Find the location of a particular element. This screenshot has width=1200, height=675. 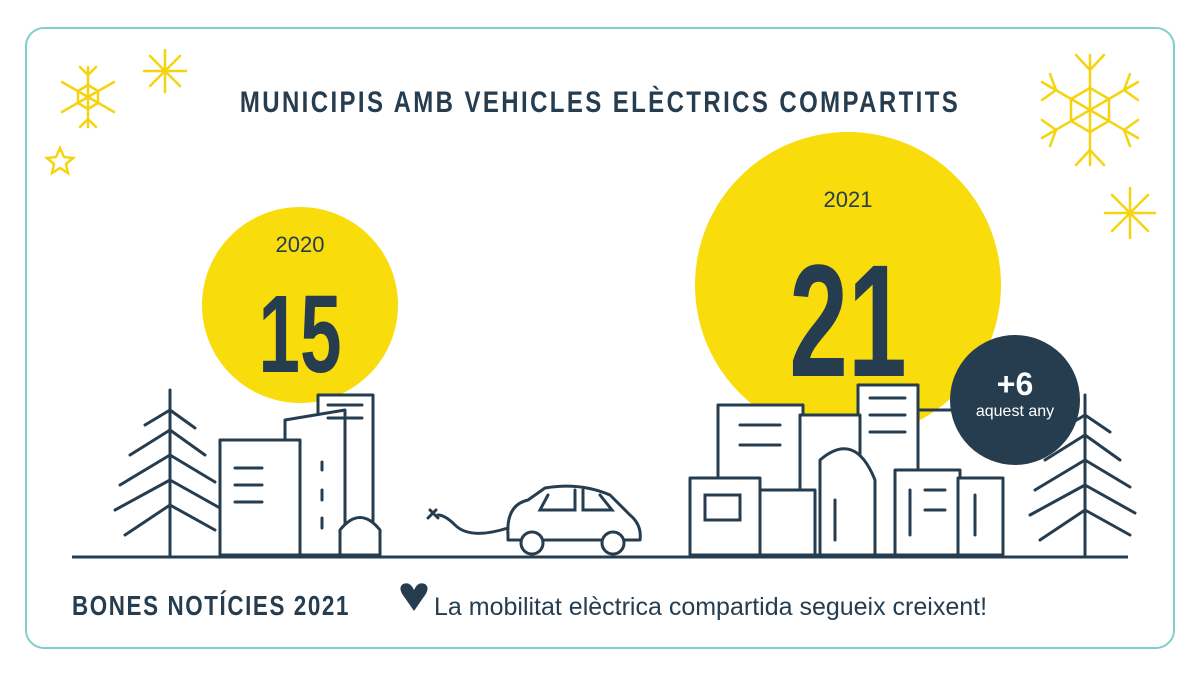

heart is located at coordinates (414, 597).